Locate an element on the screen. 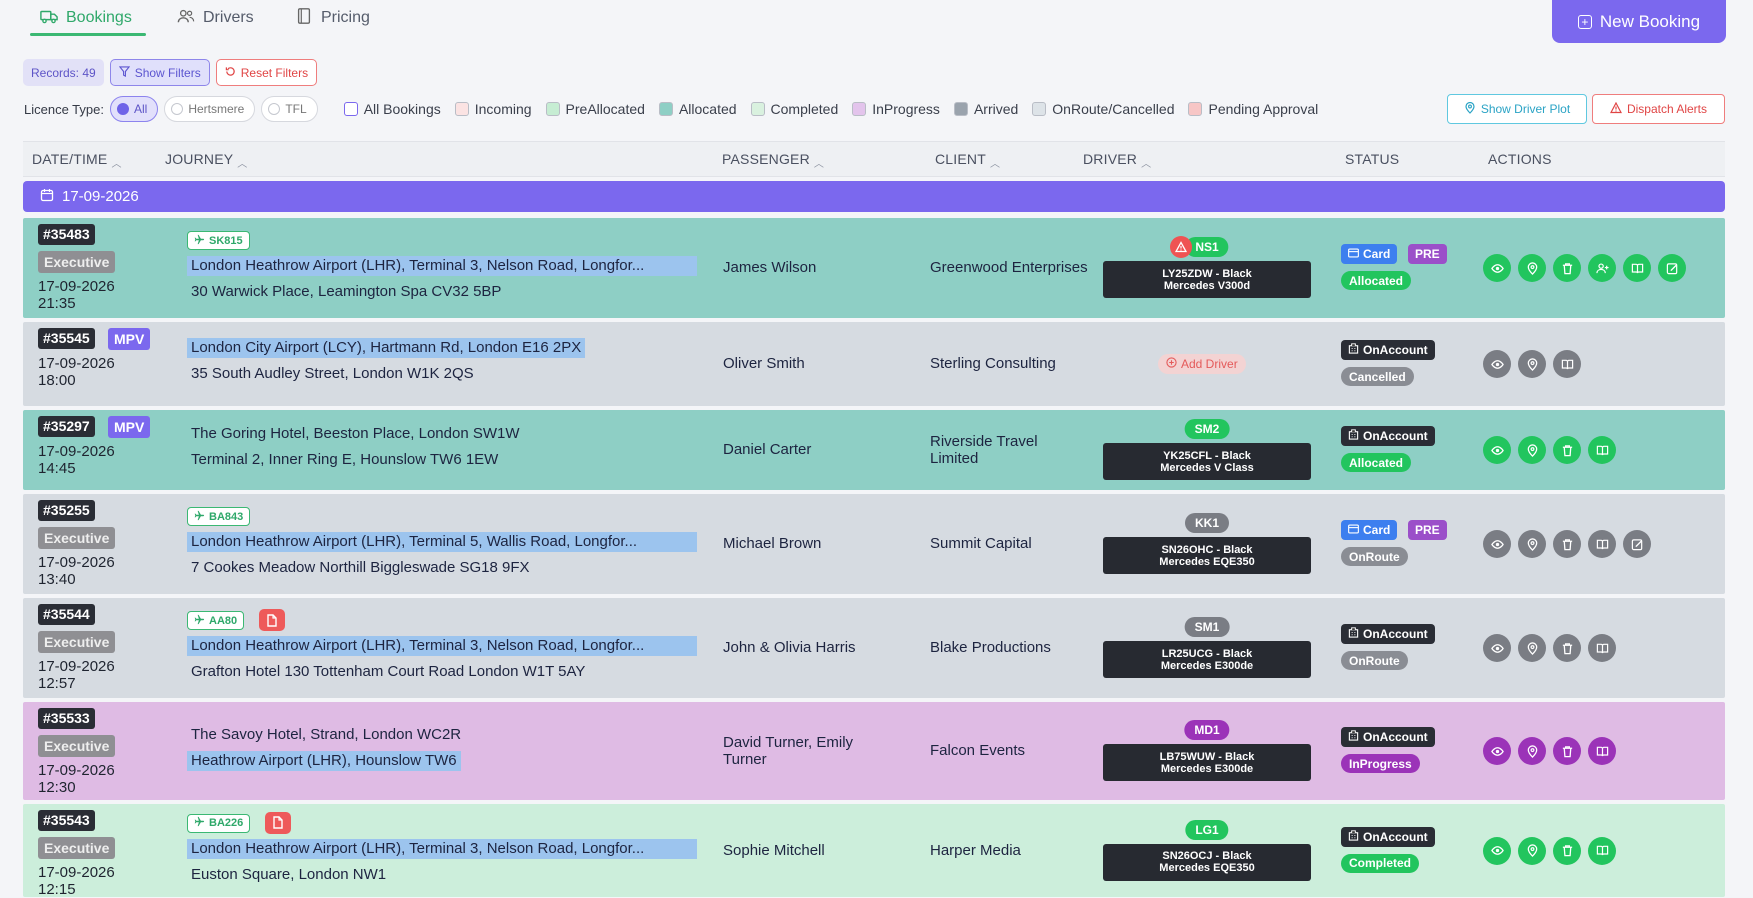  driver-code-badge: LG1 is located at coordinates (1207, 829).